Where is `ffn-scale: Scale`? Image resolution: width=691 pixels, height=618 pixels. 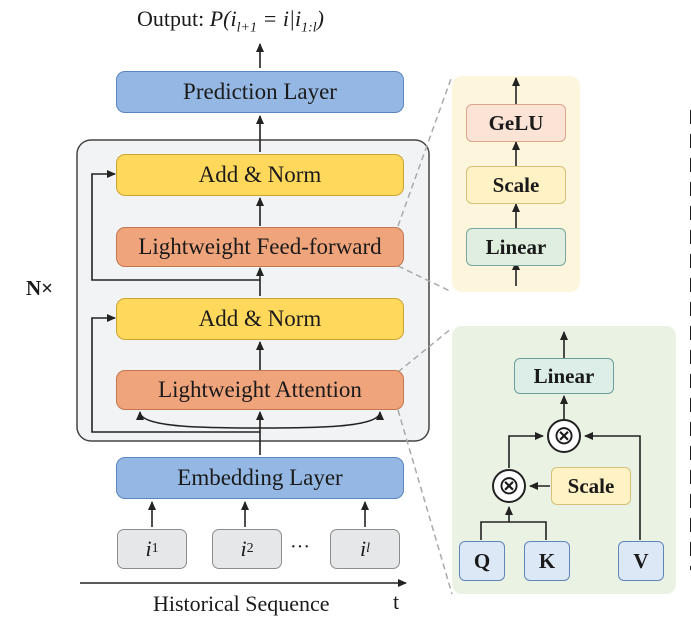 ffn-scale: Scale is located at coordinates (516, 185).